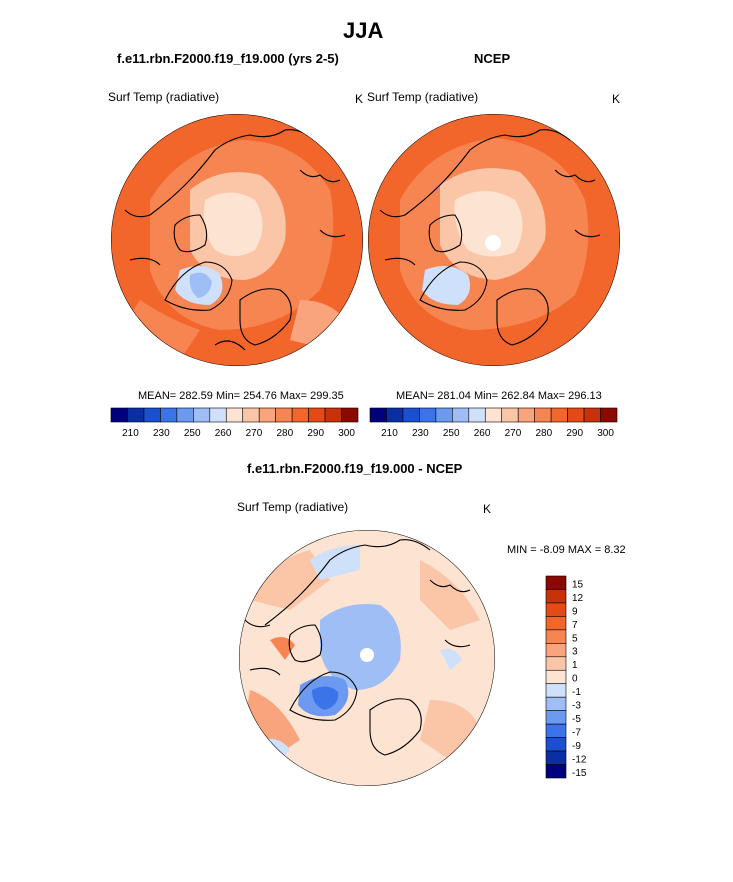 The width and height of the screenshot is (733, 882). I want to click on diff-variable-label: Surf Temp (radiative), so click(293, 507).